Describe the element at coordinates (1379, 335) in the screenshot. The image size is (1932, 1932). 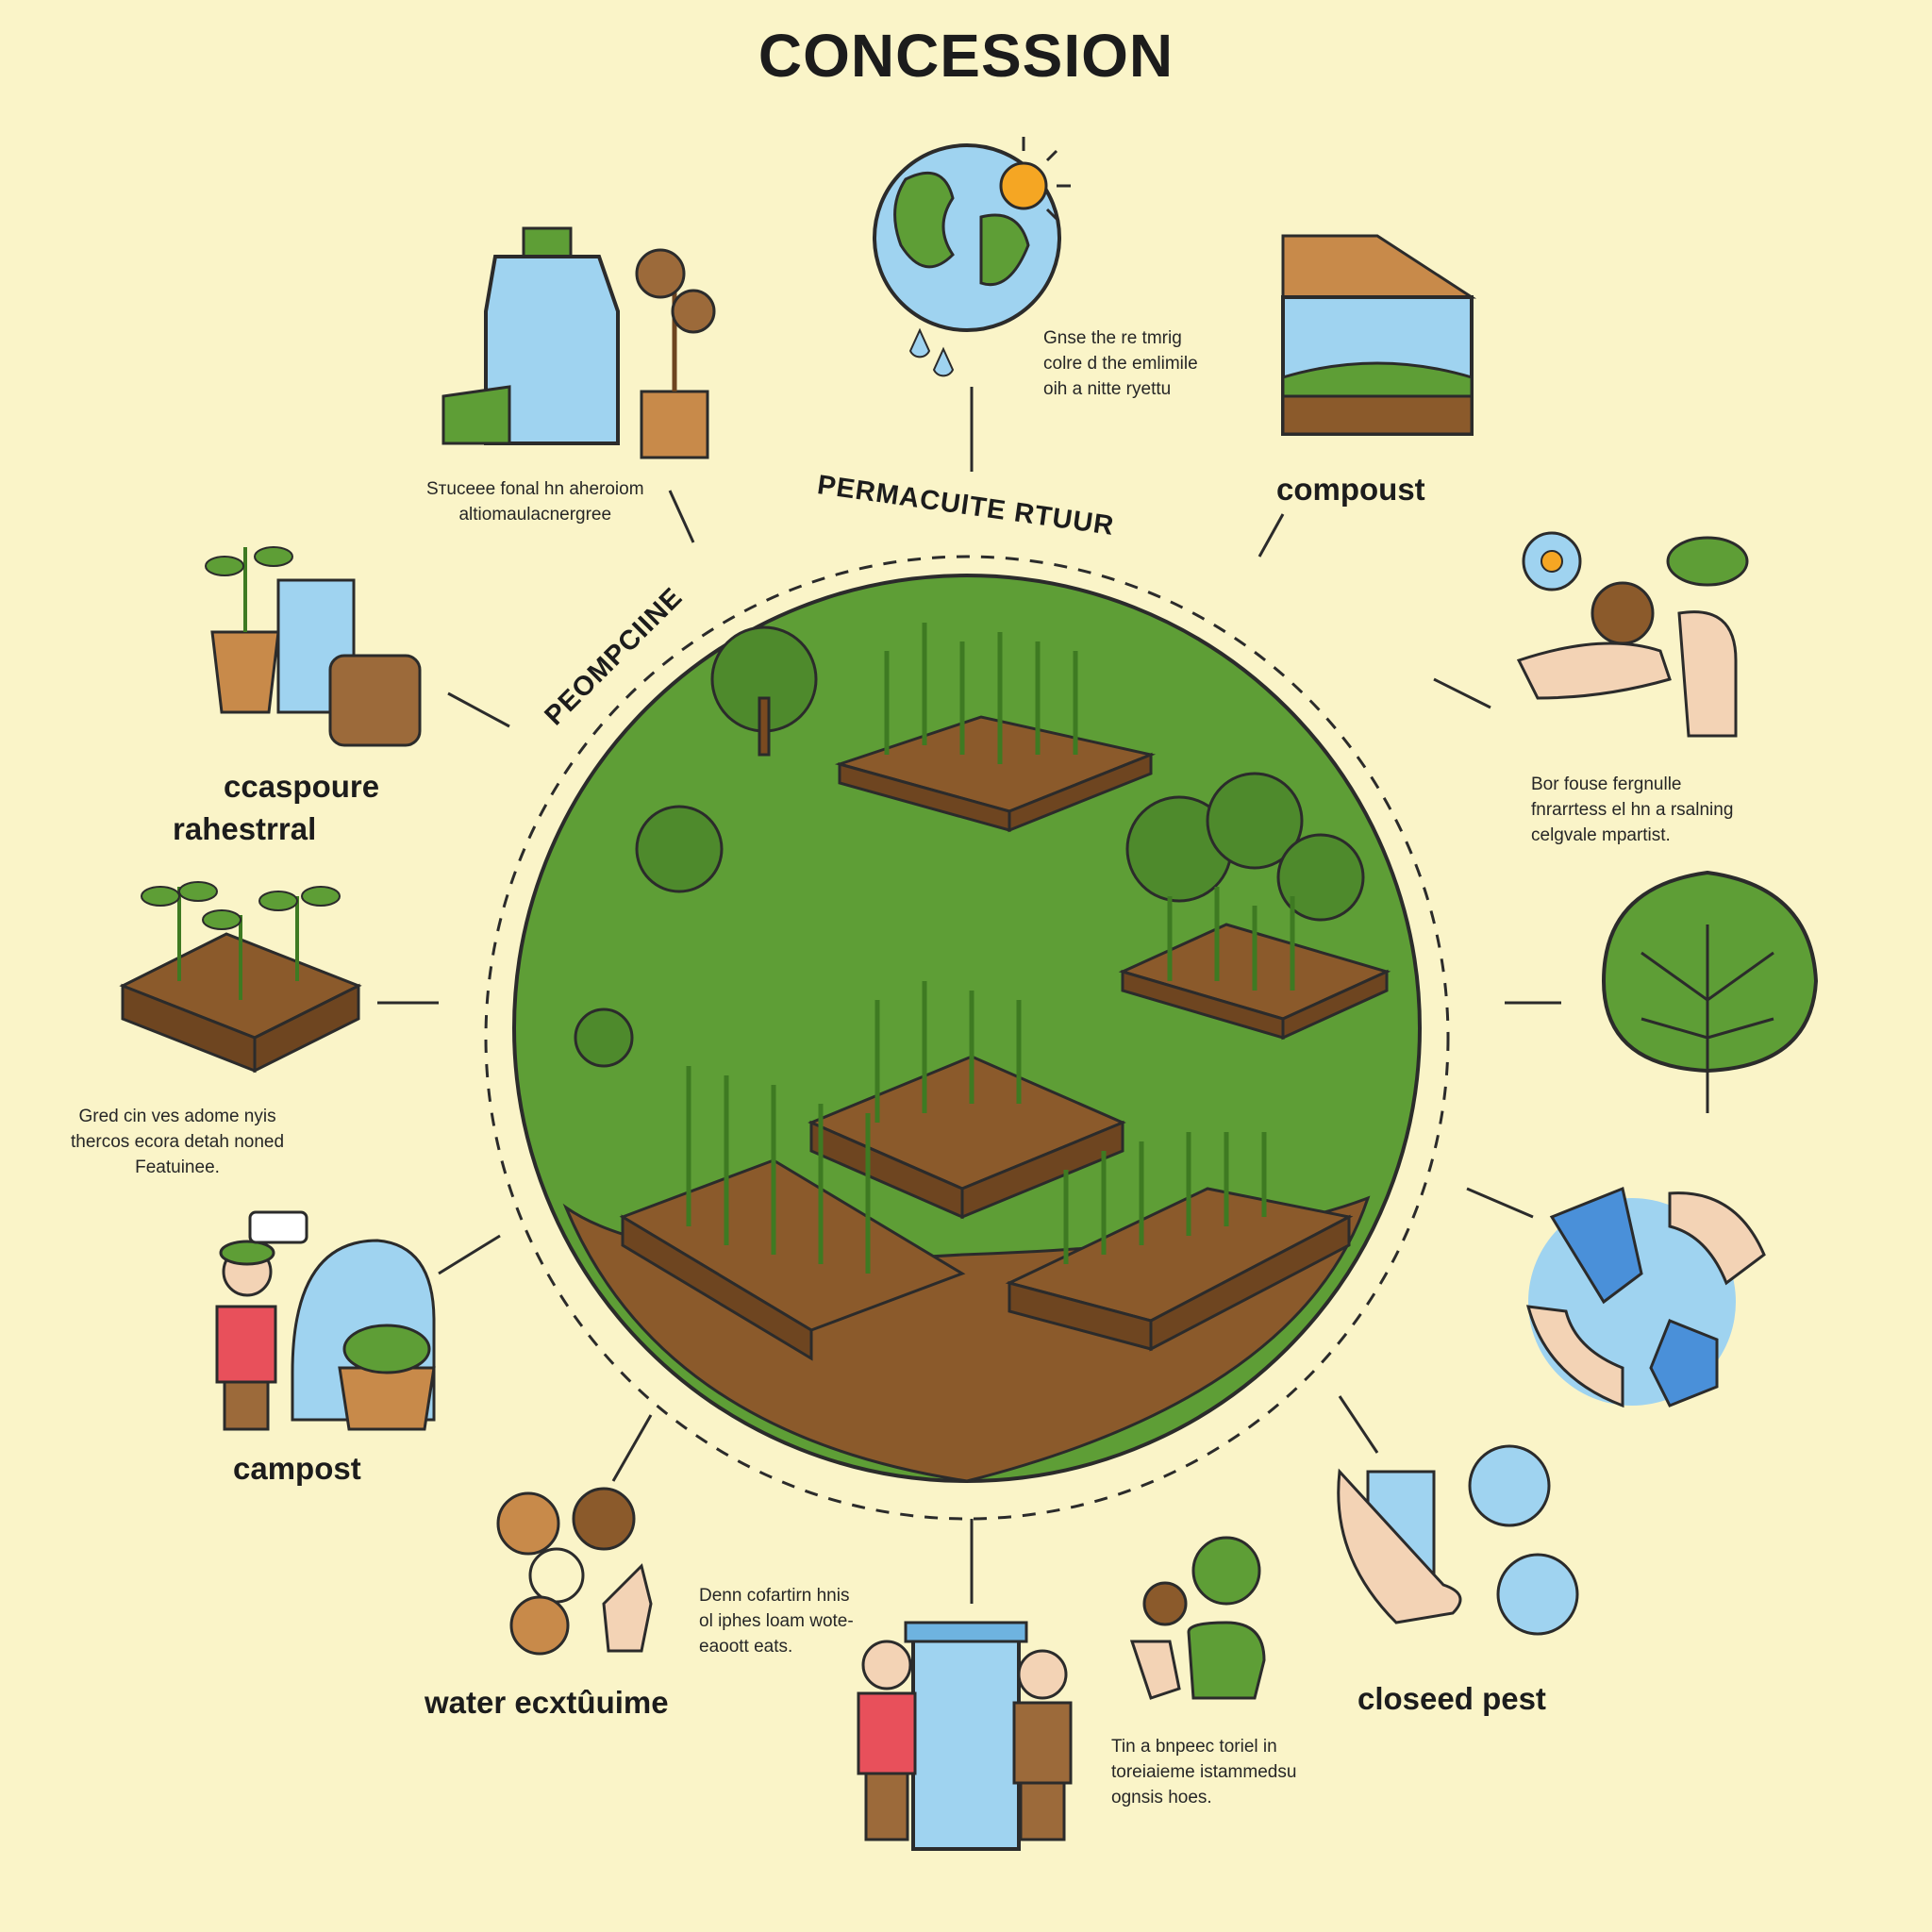
I see `cold-frame-icon` at that location.